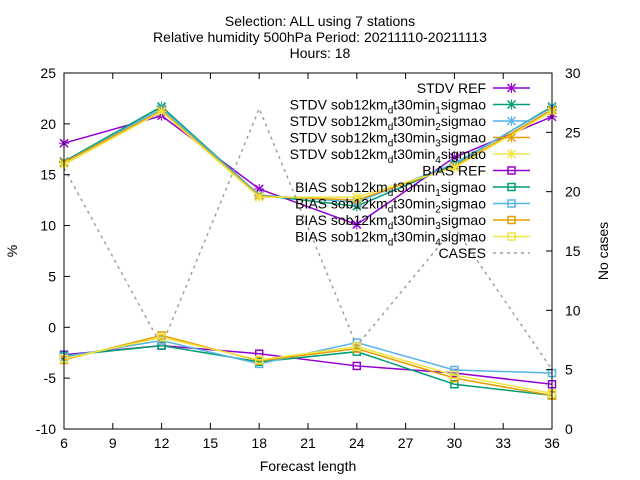  What do you see at coordinates (573, 132) in the screenshot?
I see `y2-tick-label: 25` at bounding box center [573, 132].